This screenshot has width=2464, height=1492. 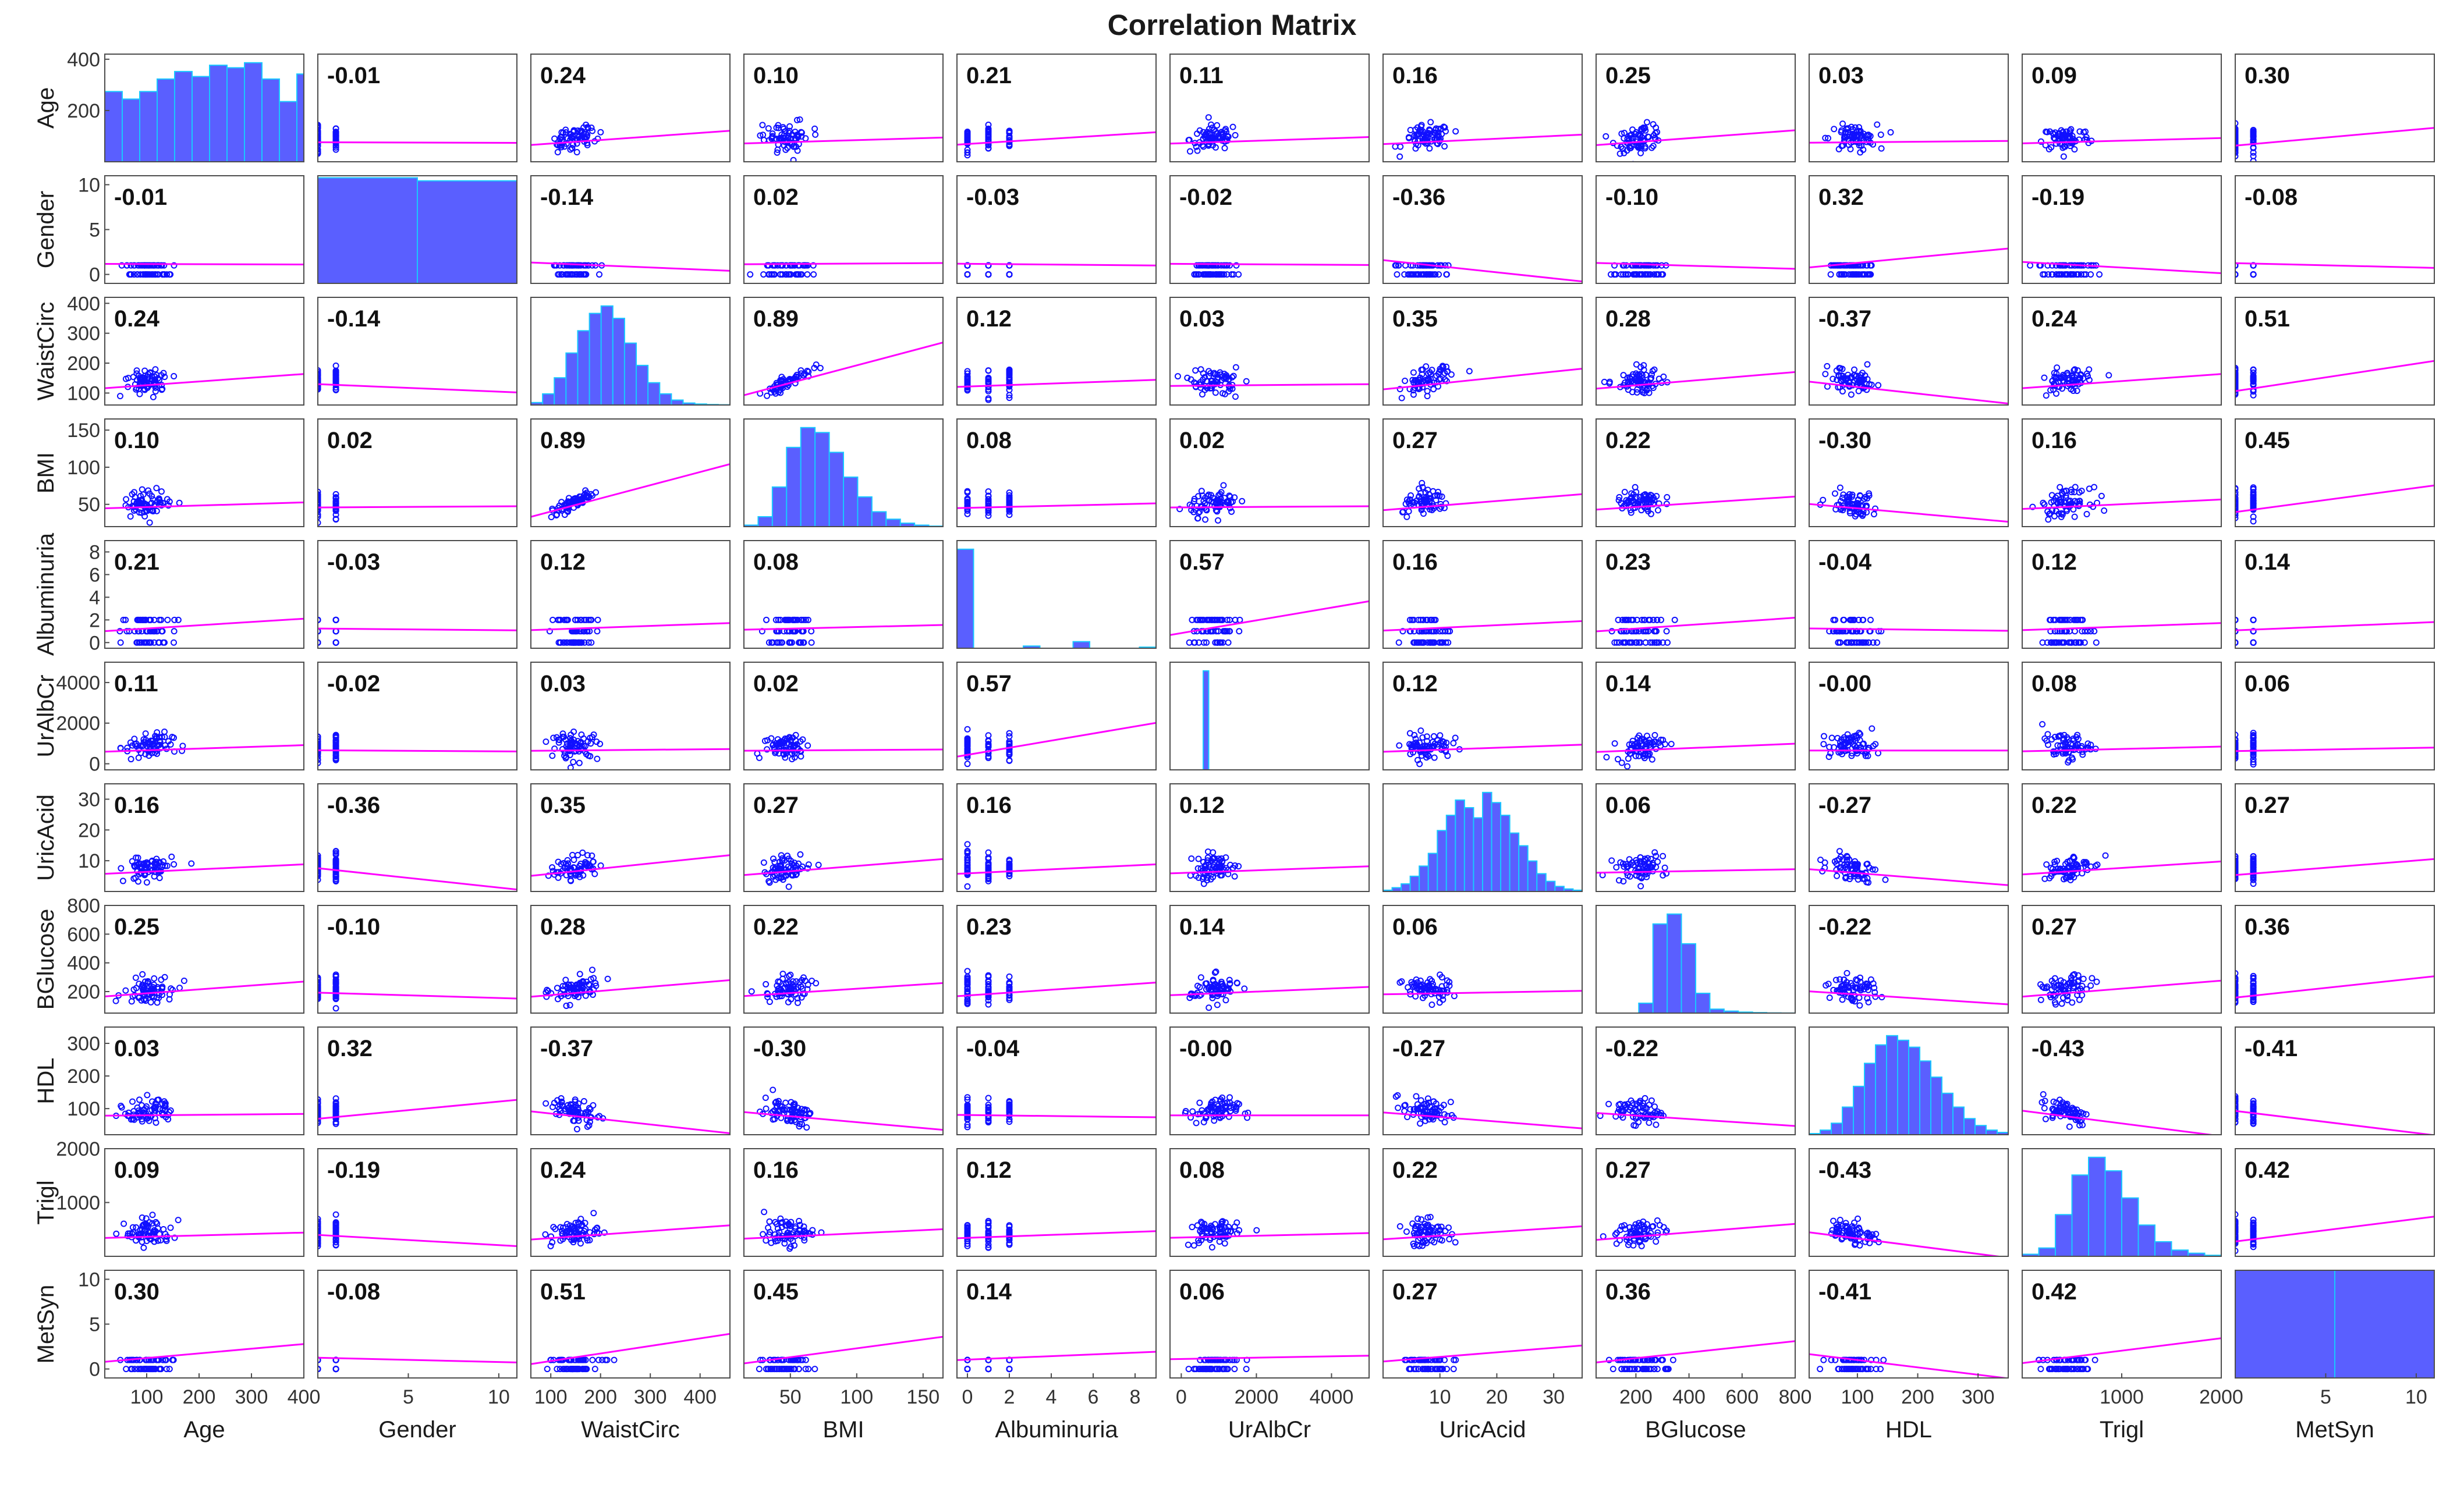 What do you see at coordinates (1415, 75) in the screenshot?
I see `correlation-label: 0.16` at bounding box center [1415, 75].